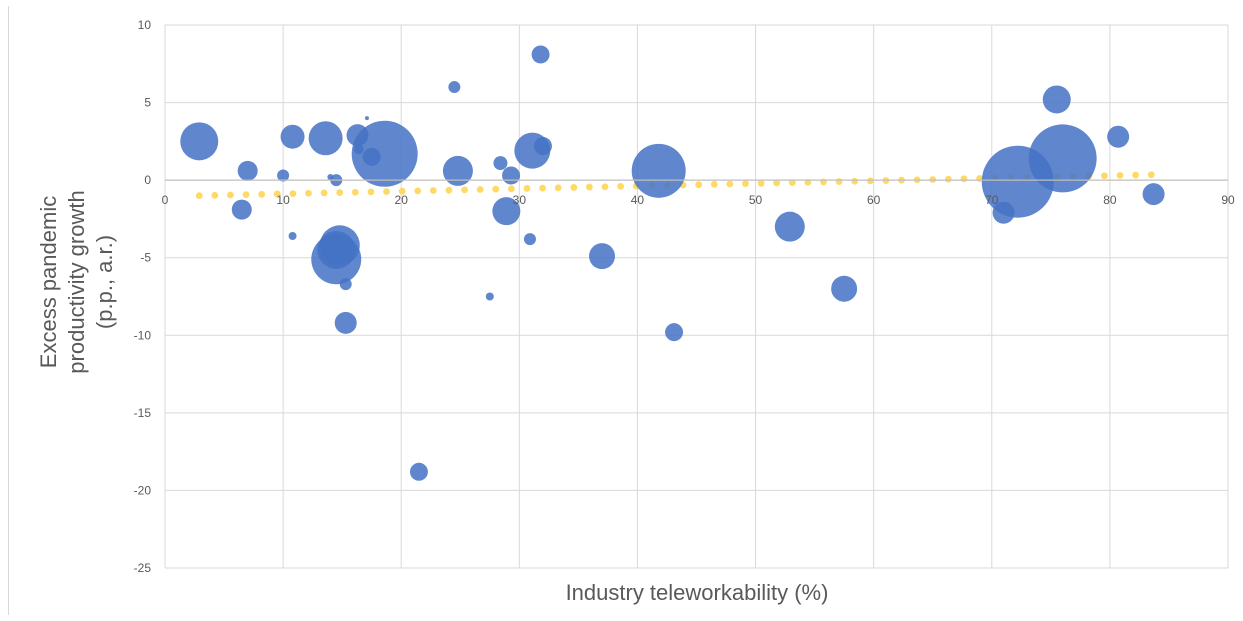 The image size is (1243, 621). What do you see at coordinates (697, 592) in the screenshot?
I see `x-axis-title: Industry teleworkability (%)` at bounding box center [697, 592].